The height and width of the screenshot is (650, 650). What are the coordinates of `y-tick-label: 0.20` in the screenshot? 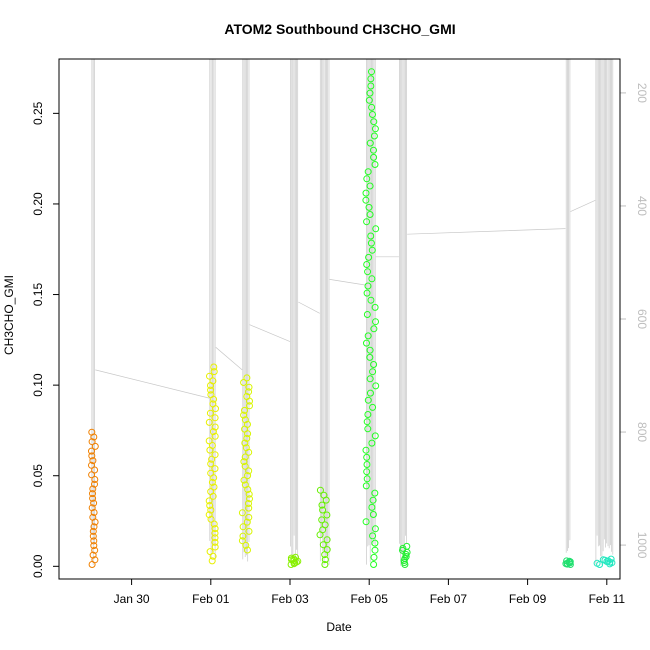 It's located at (38, 204).